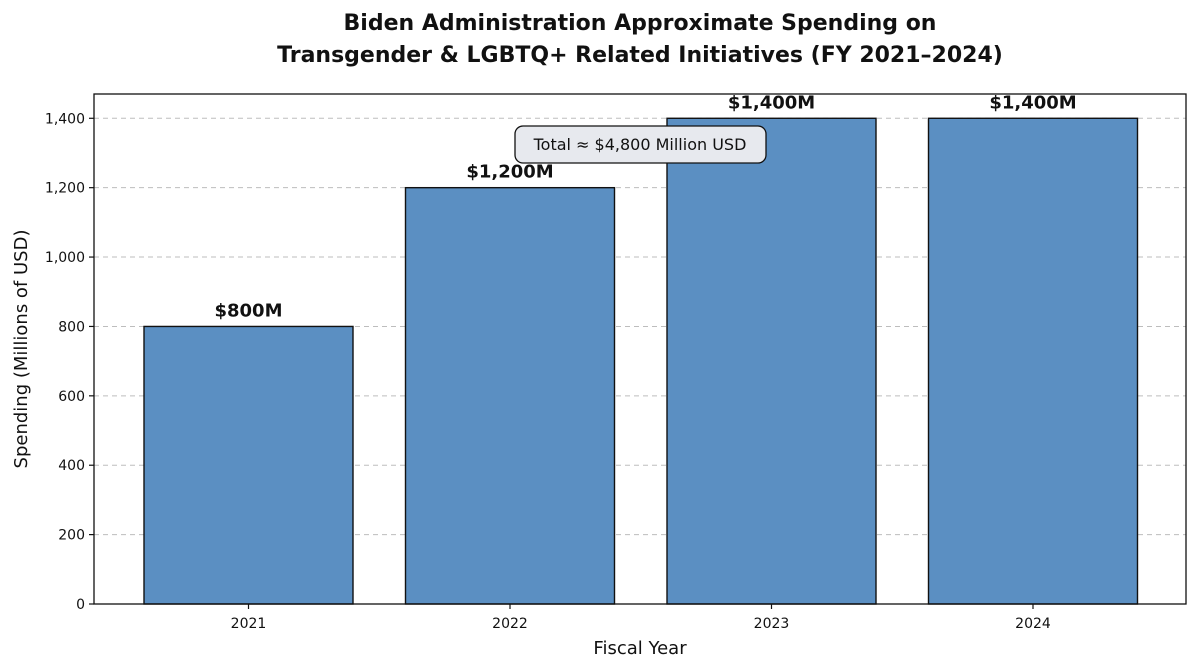  I want to click on data-label-2021: $800M, so click(248, 310).